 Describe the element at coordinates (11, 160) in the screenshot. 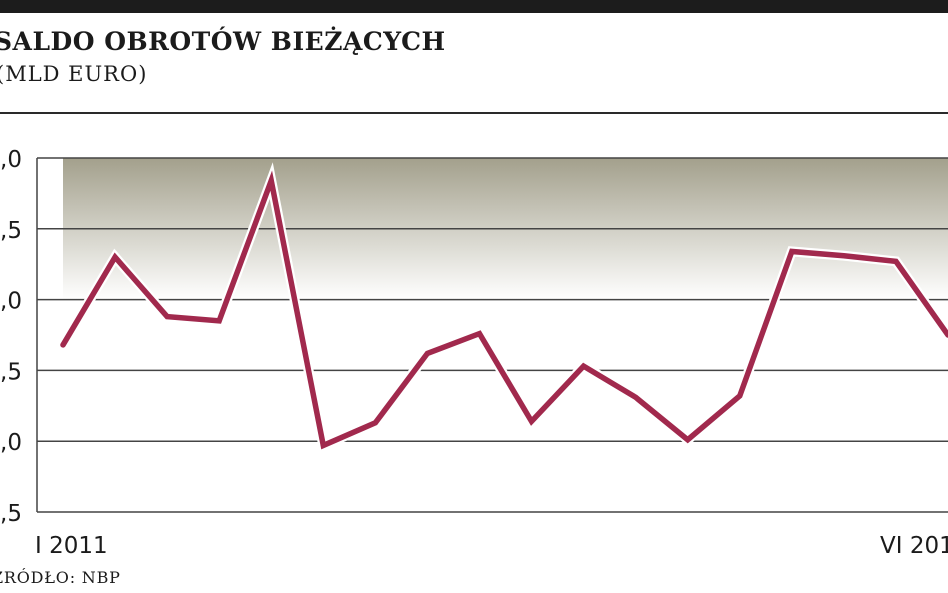

I see `y-tick-label: 0,0` at that location.